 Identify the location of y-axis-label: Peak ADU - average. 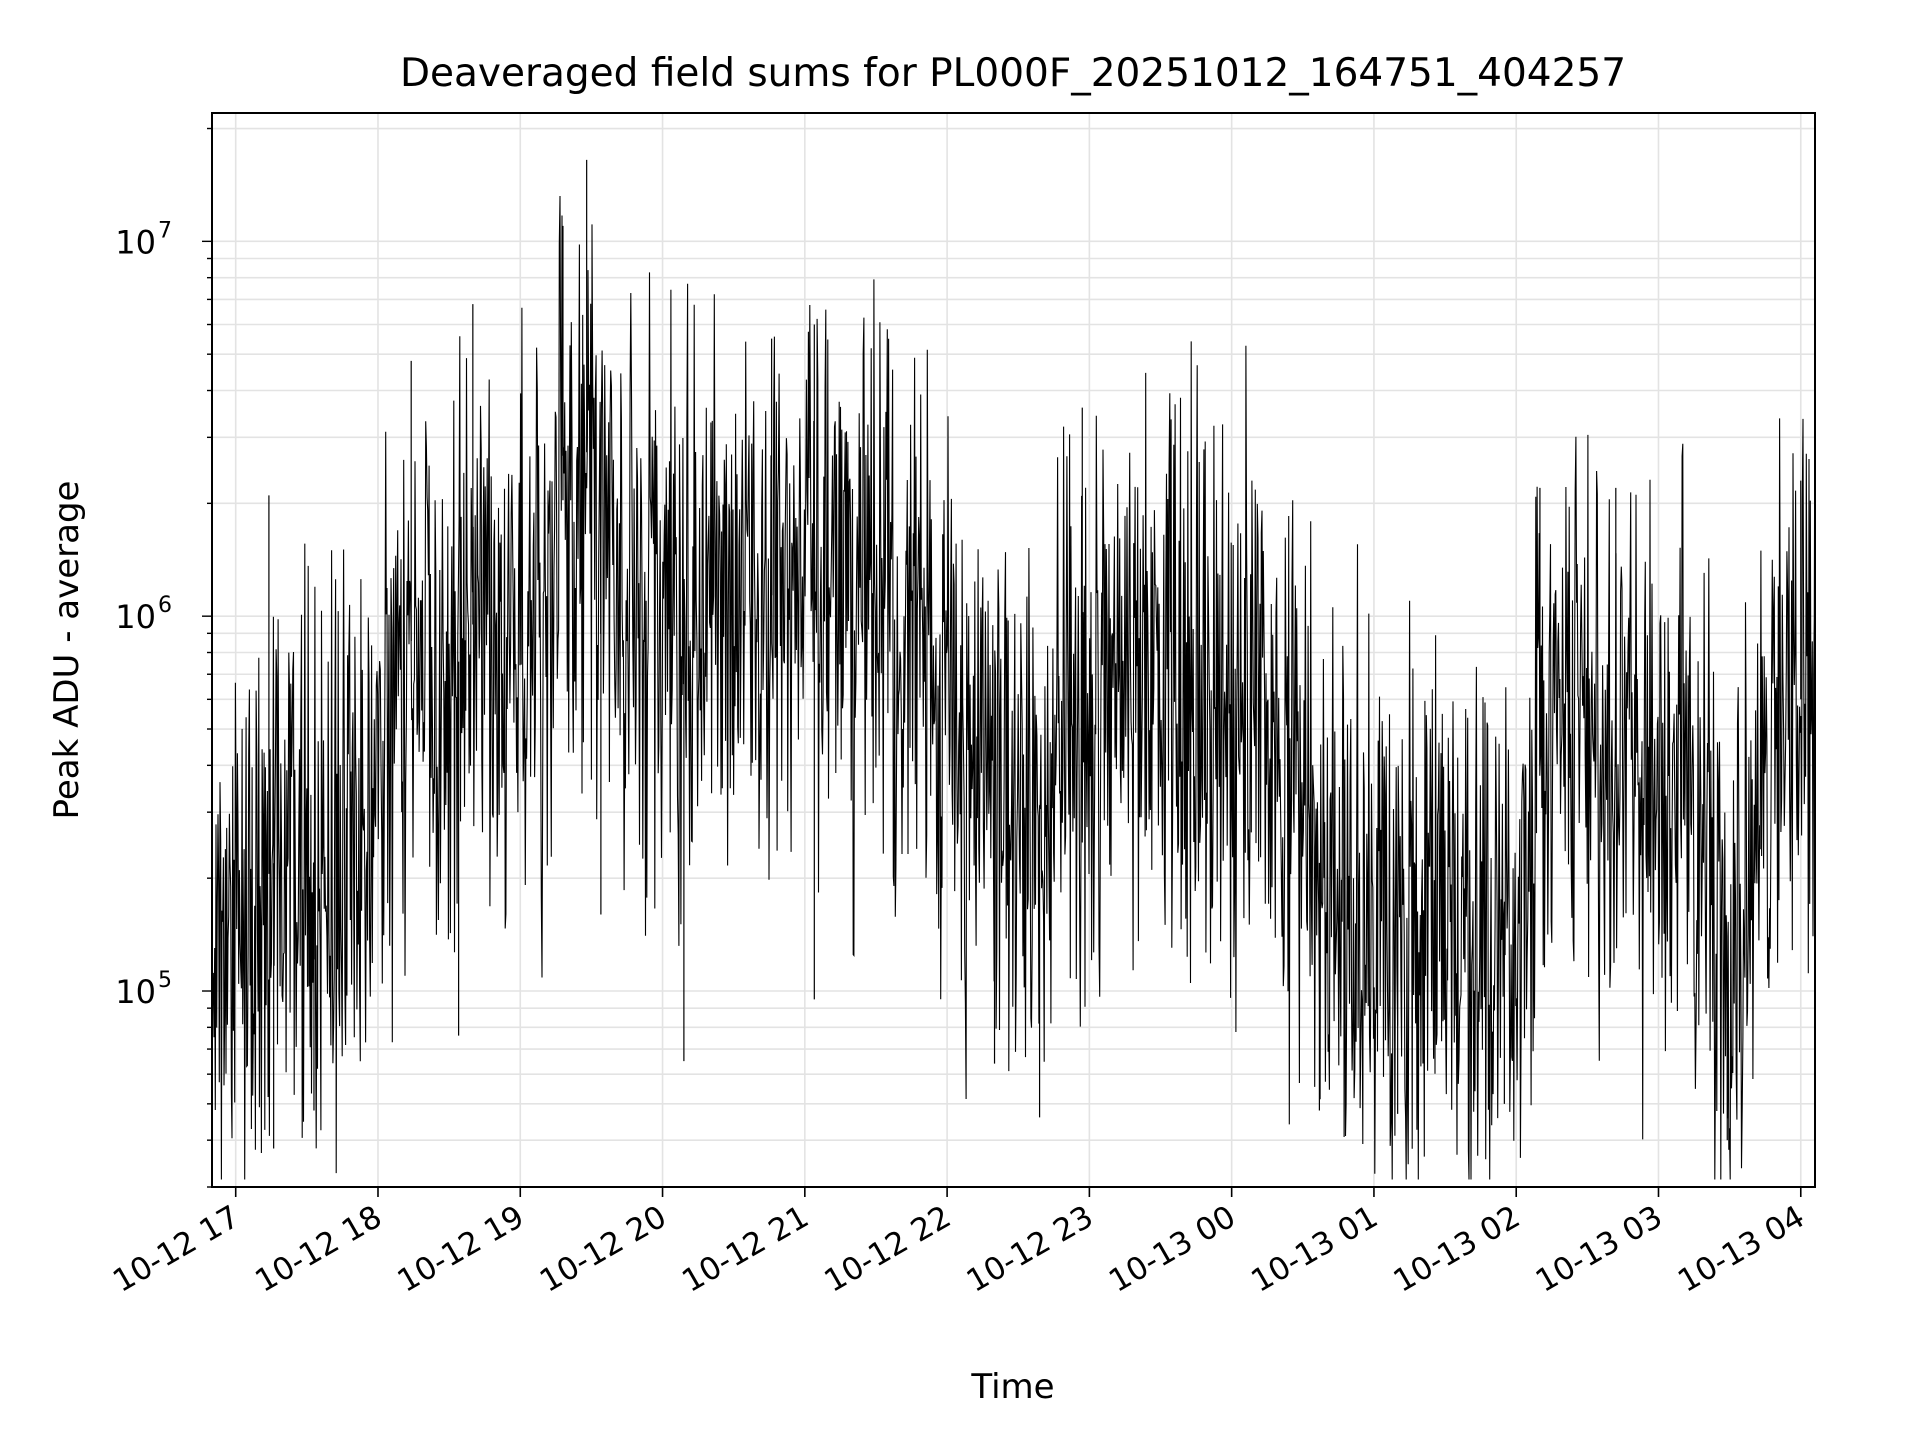
(67, 650).